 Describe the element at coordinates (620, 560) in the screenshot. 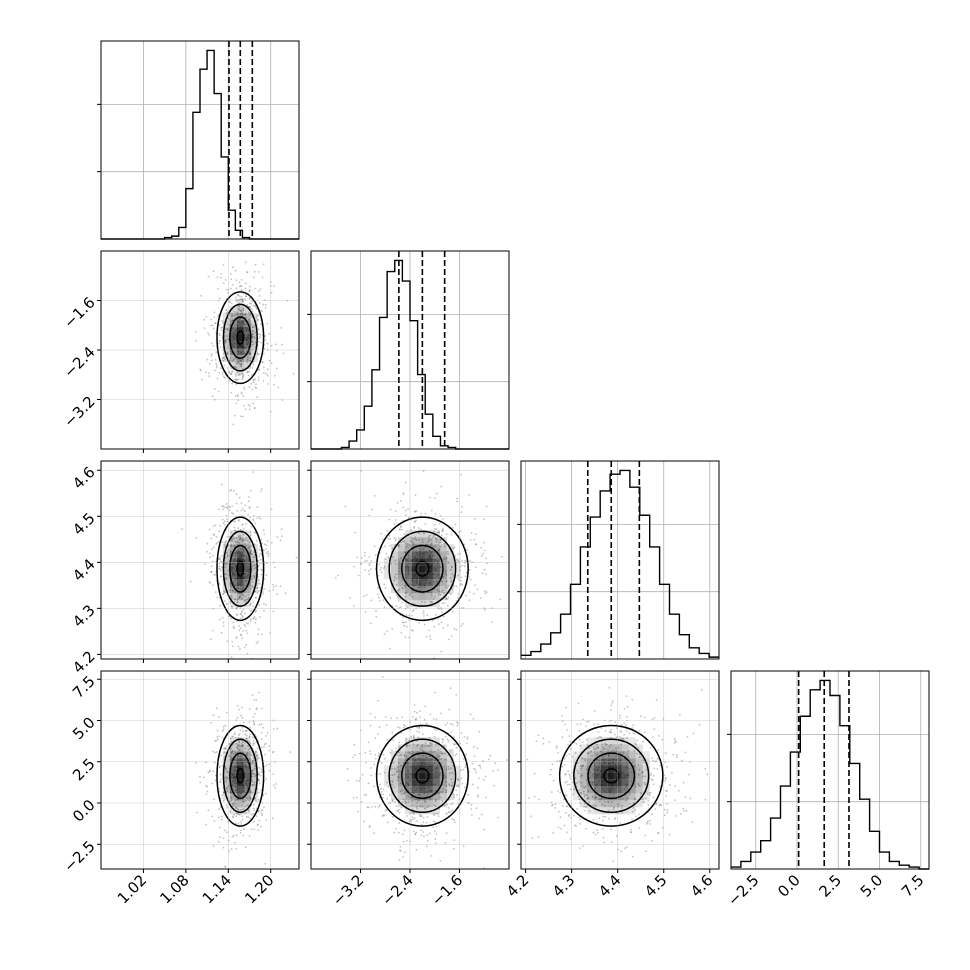

I see `hist-panel-bg` at that location.